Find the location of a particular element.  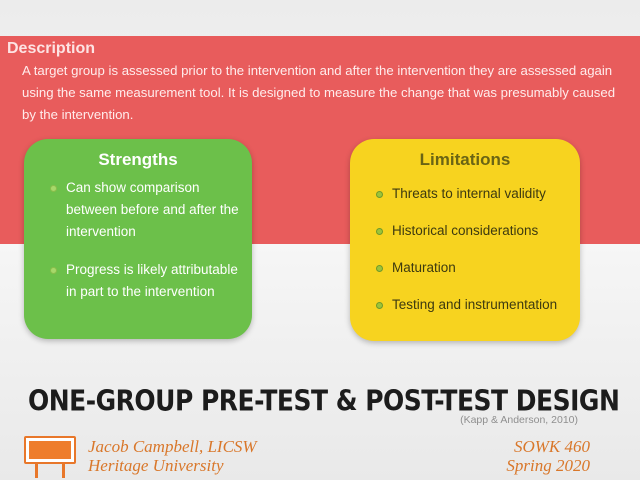

course-code: SOWK 460 is located at coordinates (551, 446).